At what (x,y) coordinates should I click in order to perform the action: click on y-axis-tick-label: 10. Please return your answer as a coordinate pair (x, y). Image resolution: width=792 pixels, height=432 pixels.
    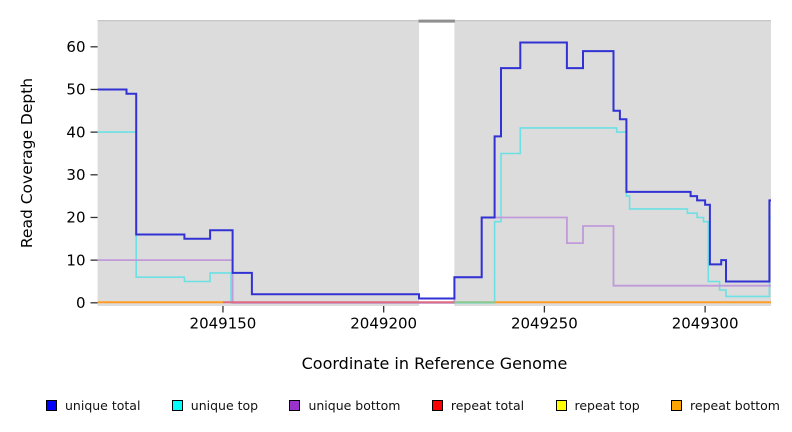
    Looking at the image, I should click on (75, 260).